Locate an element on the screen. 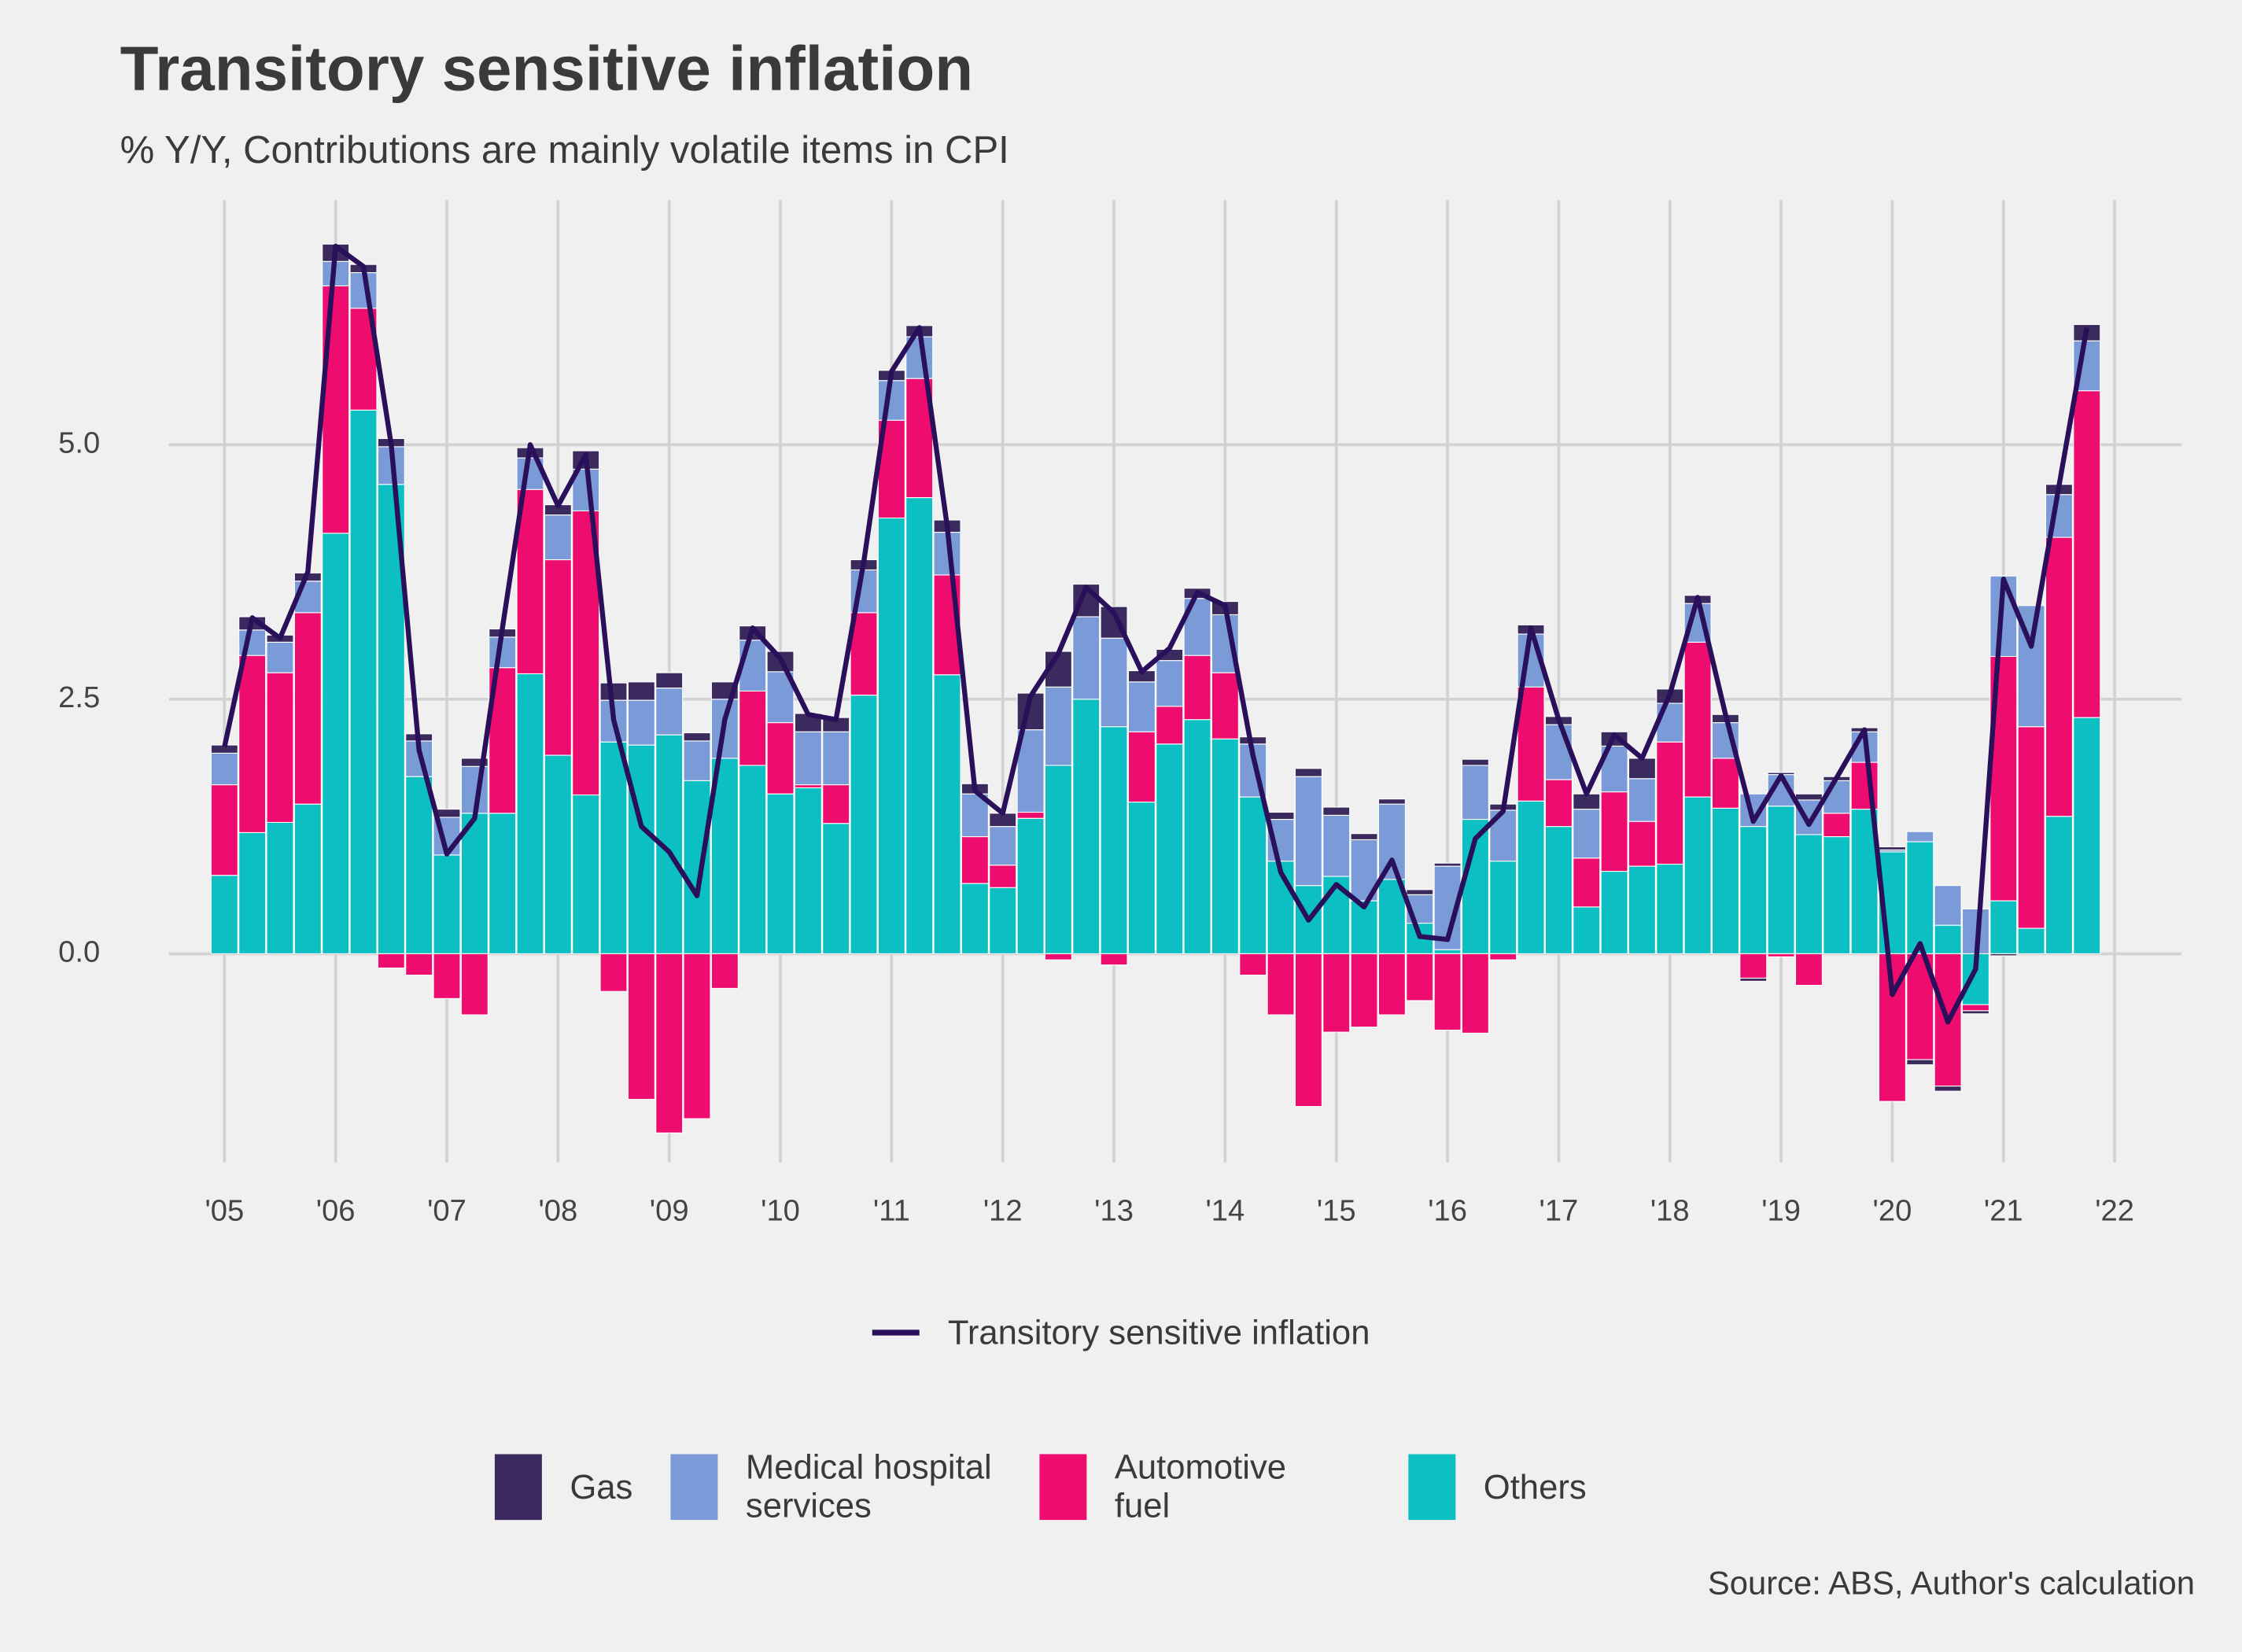 This screenshot has width=2242, height=1652. x-tick-label: '05 is located at coordinates (224, 1210).